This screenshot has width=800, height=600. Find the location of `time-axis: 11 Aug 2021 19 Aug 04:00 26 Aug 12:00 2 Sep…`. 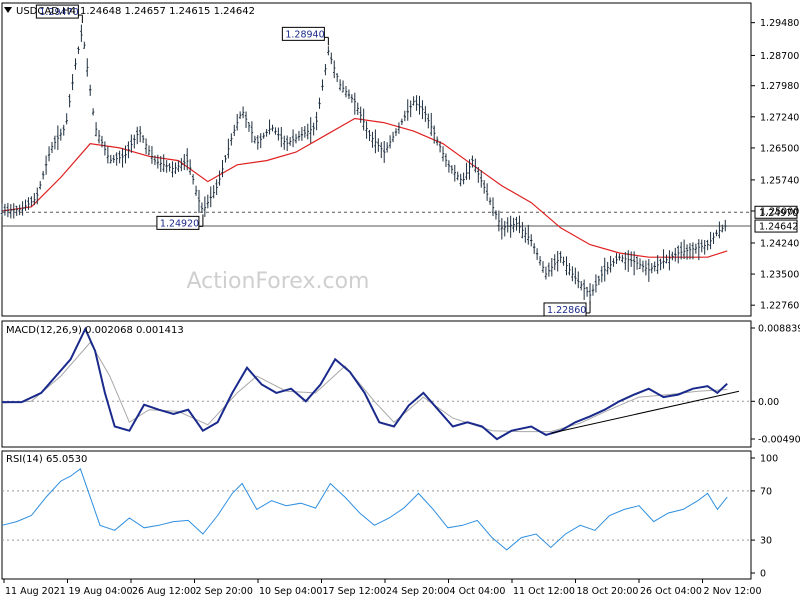

time-axis: 11 Aug 2021 19 Aug 04:00 26 Aug 12:00 2 Sep… is located at coordinates (382, 588).